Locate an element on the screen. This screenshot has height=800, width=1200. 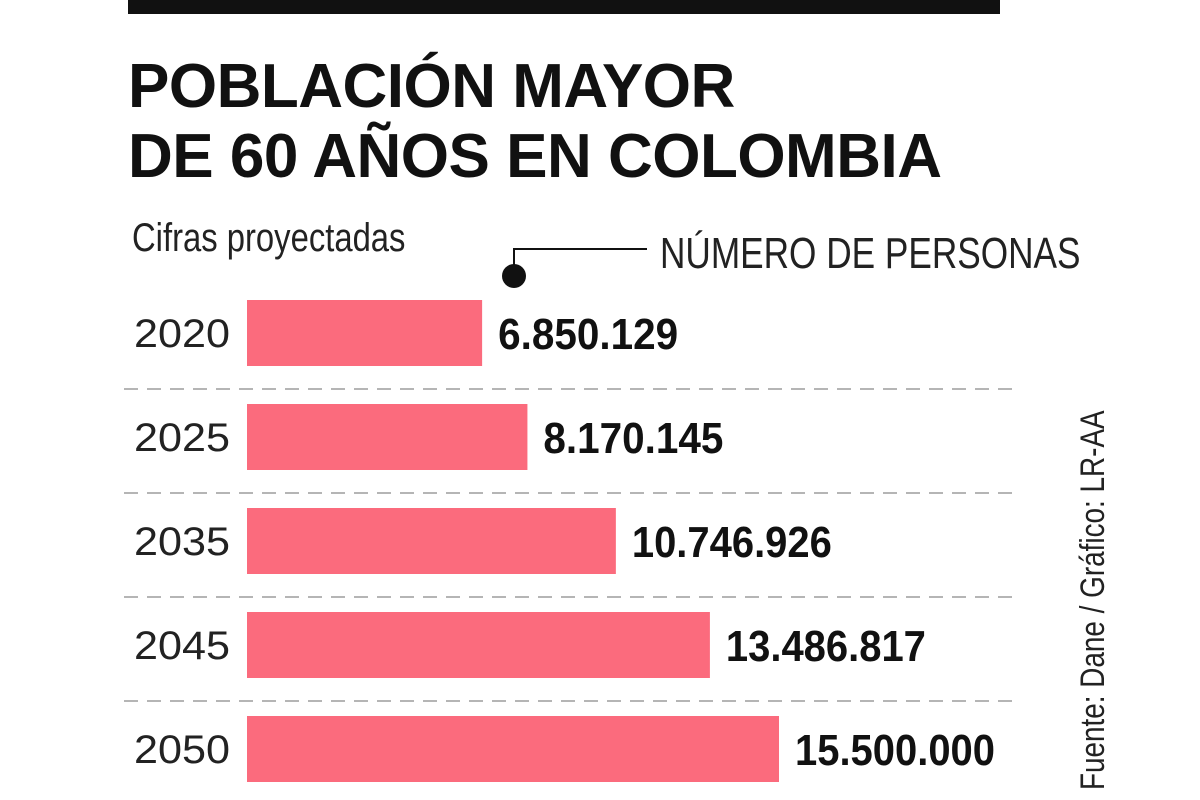
source-credit: Fuente: Dane / Gráfico: LR-AA is located at coordinates (1093, 600).